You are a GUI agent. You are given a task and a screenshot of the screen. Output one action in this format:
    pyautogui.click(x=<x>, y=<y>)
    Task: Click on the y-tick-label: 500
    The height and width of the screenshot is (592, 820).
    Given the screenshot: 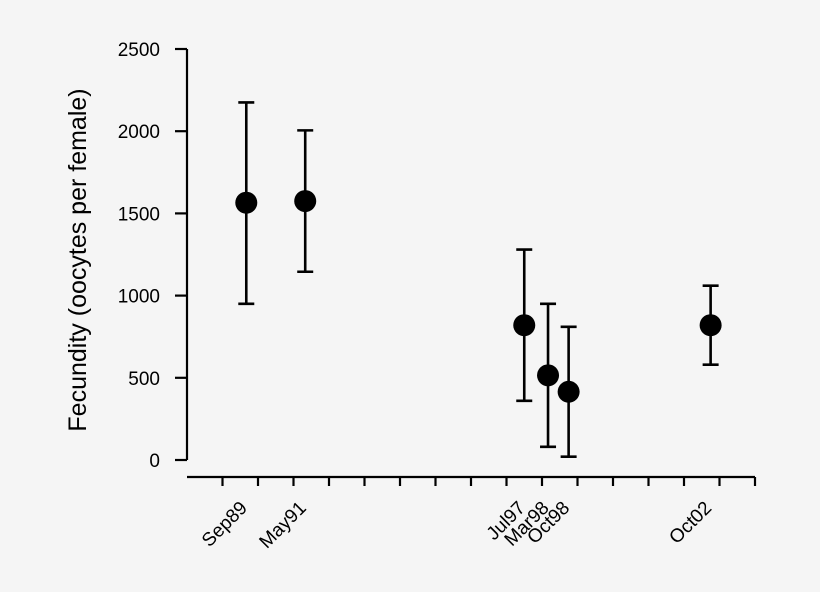 What is the action you would take?
    pyautogui.click(x=144, y=379)
    